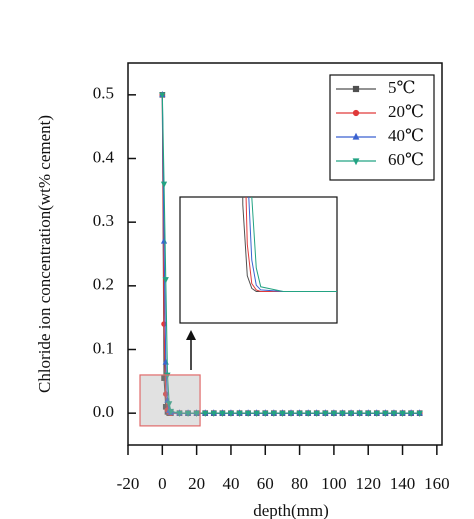 This screenshot has height=519, width=474. I want to click on legend-label: 40℃, so click(406, 135).